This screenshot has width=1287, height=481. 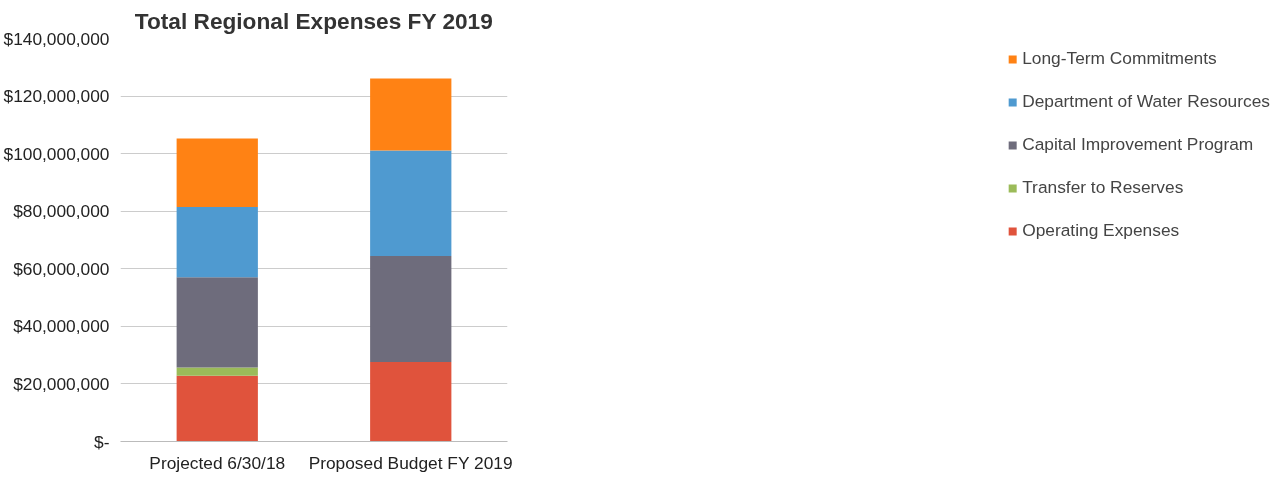 I want to click on y-tick-label: $40,000,000, so click(x=61, y=326).